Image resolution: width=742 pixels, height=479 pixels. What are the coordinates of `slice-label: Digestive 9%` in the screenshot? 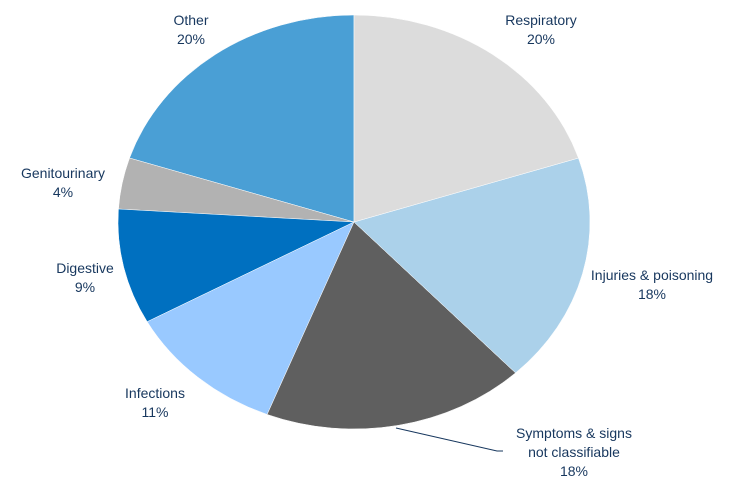 It's located at (85, 278).